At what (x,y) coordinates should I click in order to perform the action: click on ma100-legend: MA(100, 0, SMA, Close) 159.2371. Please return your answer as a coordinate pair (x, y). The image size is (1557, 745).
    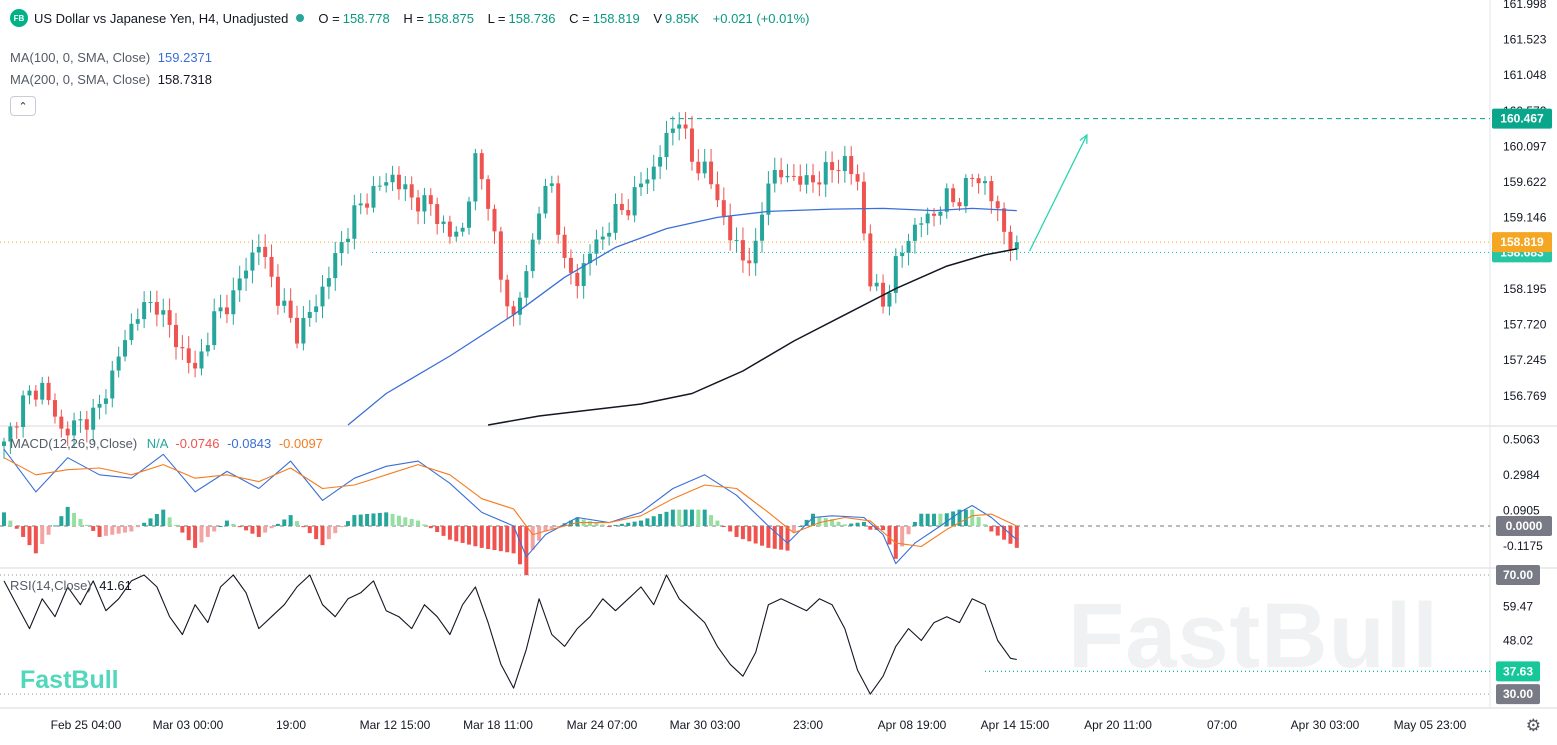
    Looking at the image, I should click on (111, 57).